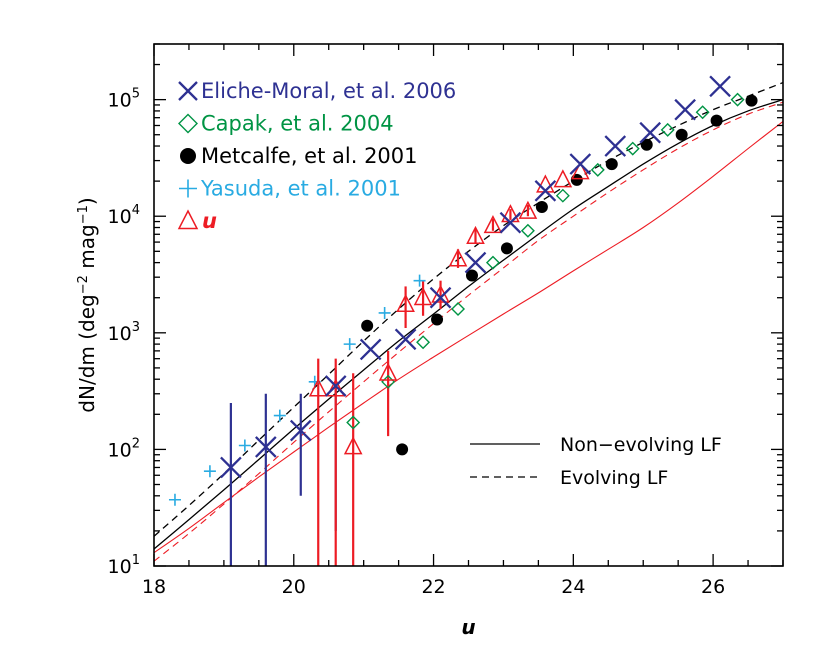 This screenshot has width=830, height=664. I want to click on y-tick-label: 10³, so click(124, 332).